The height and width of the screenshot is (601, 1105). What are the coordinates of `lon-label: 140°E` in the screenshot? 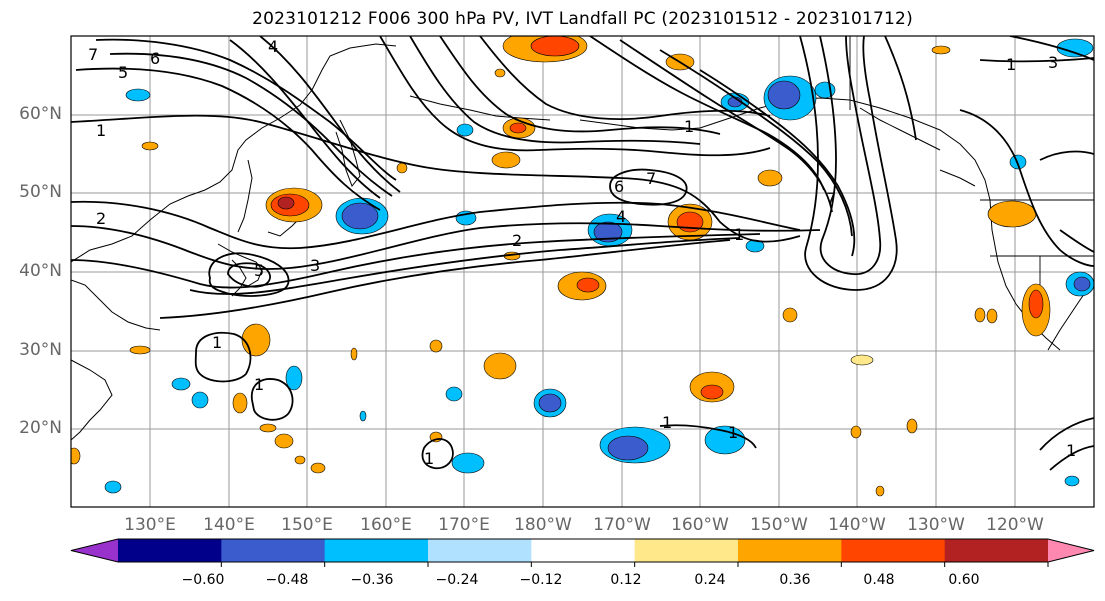 It's located at (229, 525).